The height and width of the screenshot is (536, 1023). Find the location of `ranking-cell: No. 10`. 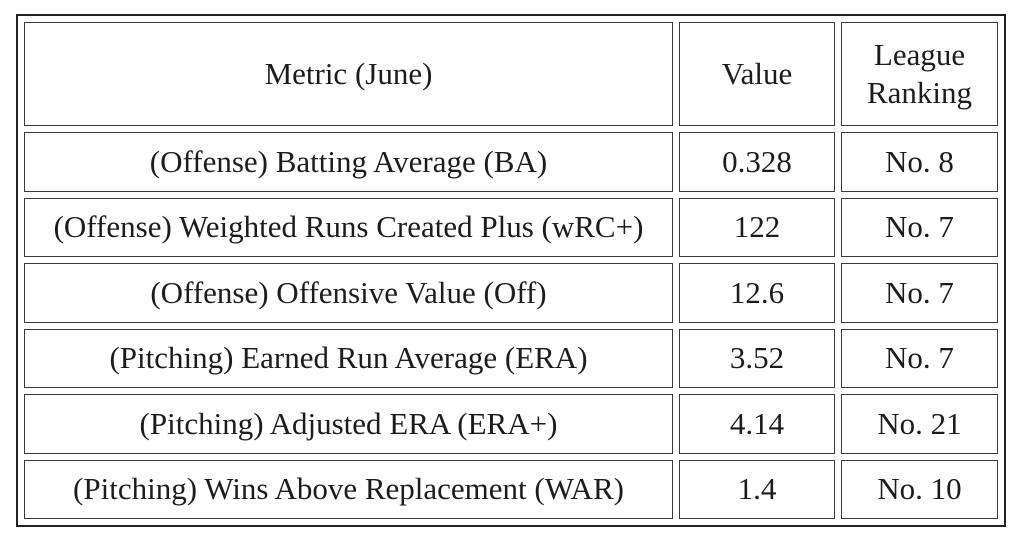

ranking-cell: No. 10 is located at coordinates (919, 489).